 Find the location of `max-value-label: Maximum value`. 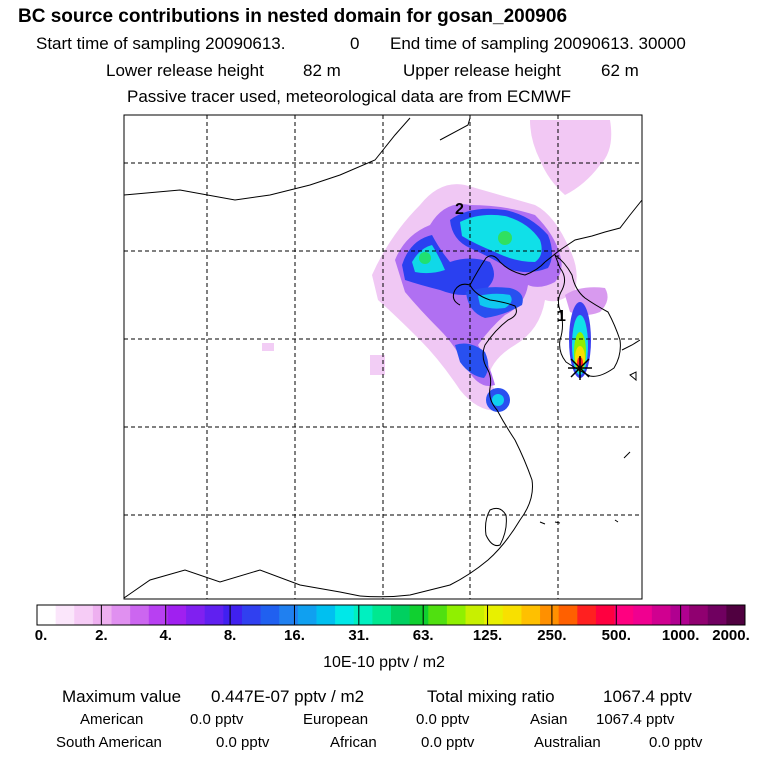

max-value-label: Maximum value is located at coordinates (122, 696).